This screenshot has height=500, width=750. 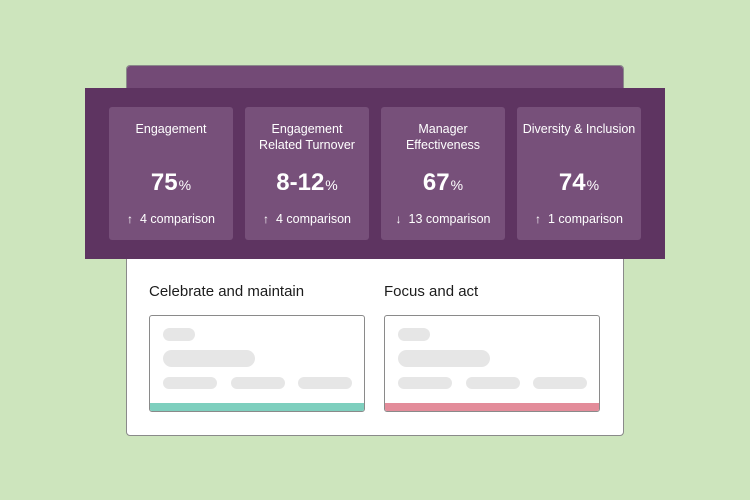 I want to click on metric-value: 74%, so click(x=579, y=182).